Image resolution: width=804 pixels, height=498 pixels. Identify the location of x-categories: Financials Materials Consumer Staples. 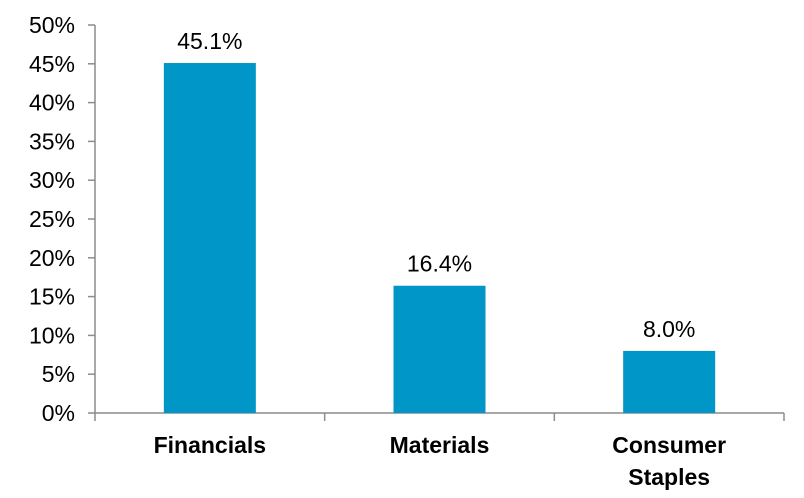
(440, 461).